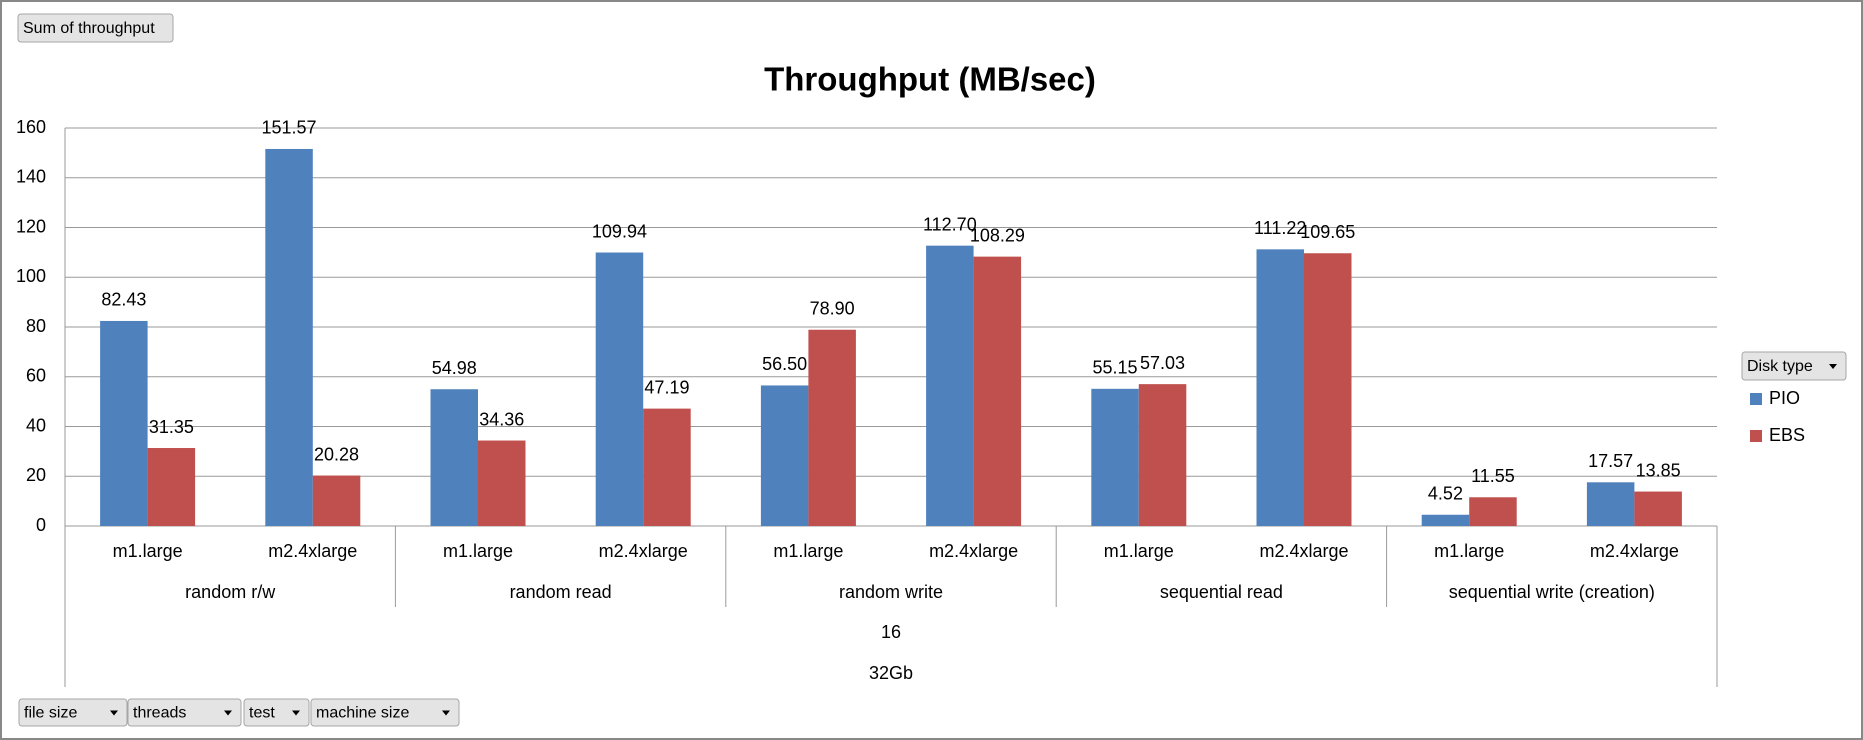  Describe the element at coordinates (561, 592) in the screenshot. I see `group-label: random read` at that location.